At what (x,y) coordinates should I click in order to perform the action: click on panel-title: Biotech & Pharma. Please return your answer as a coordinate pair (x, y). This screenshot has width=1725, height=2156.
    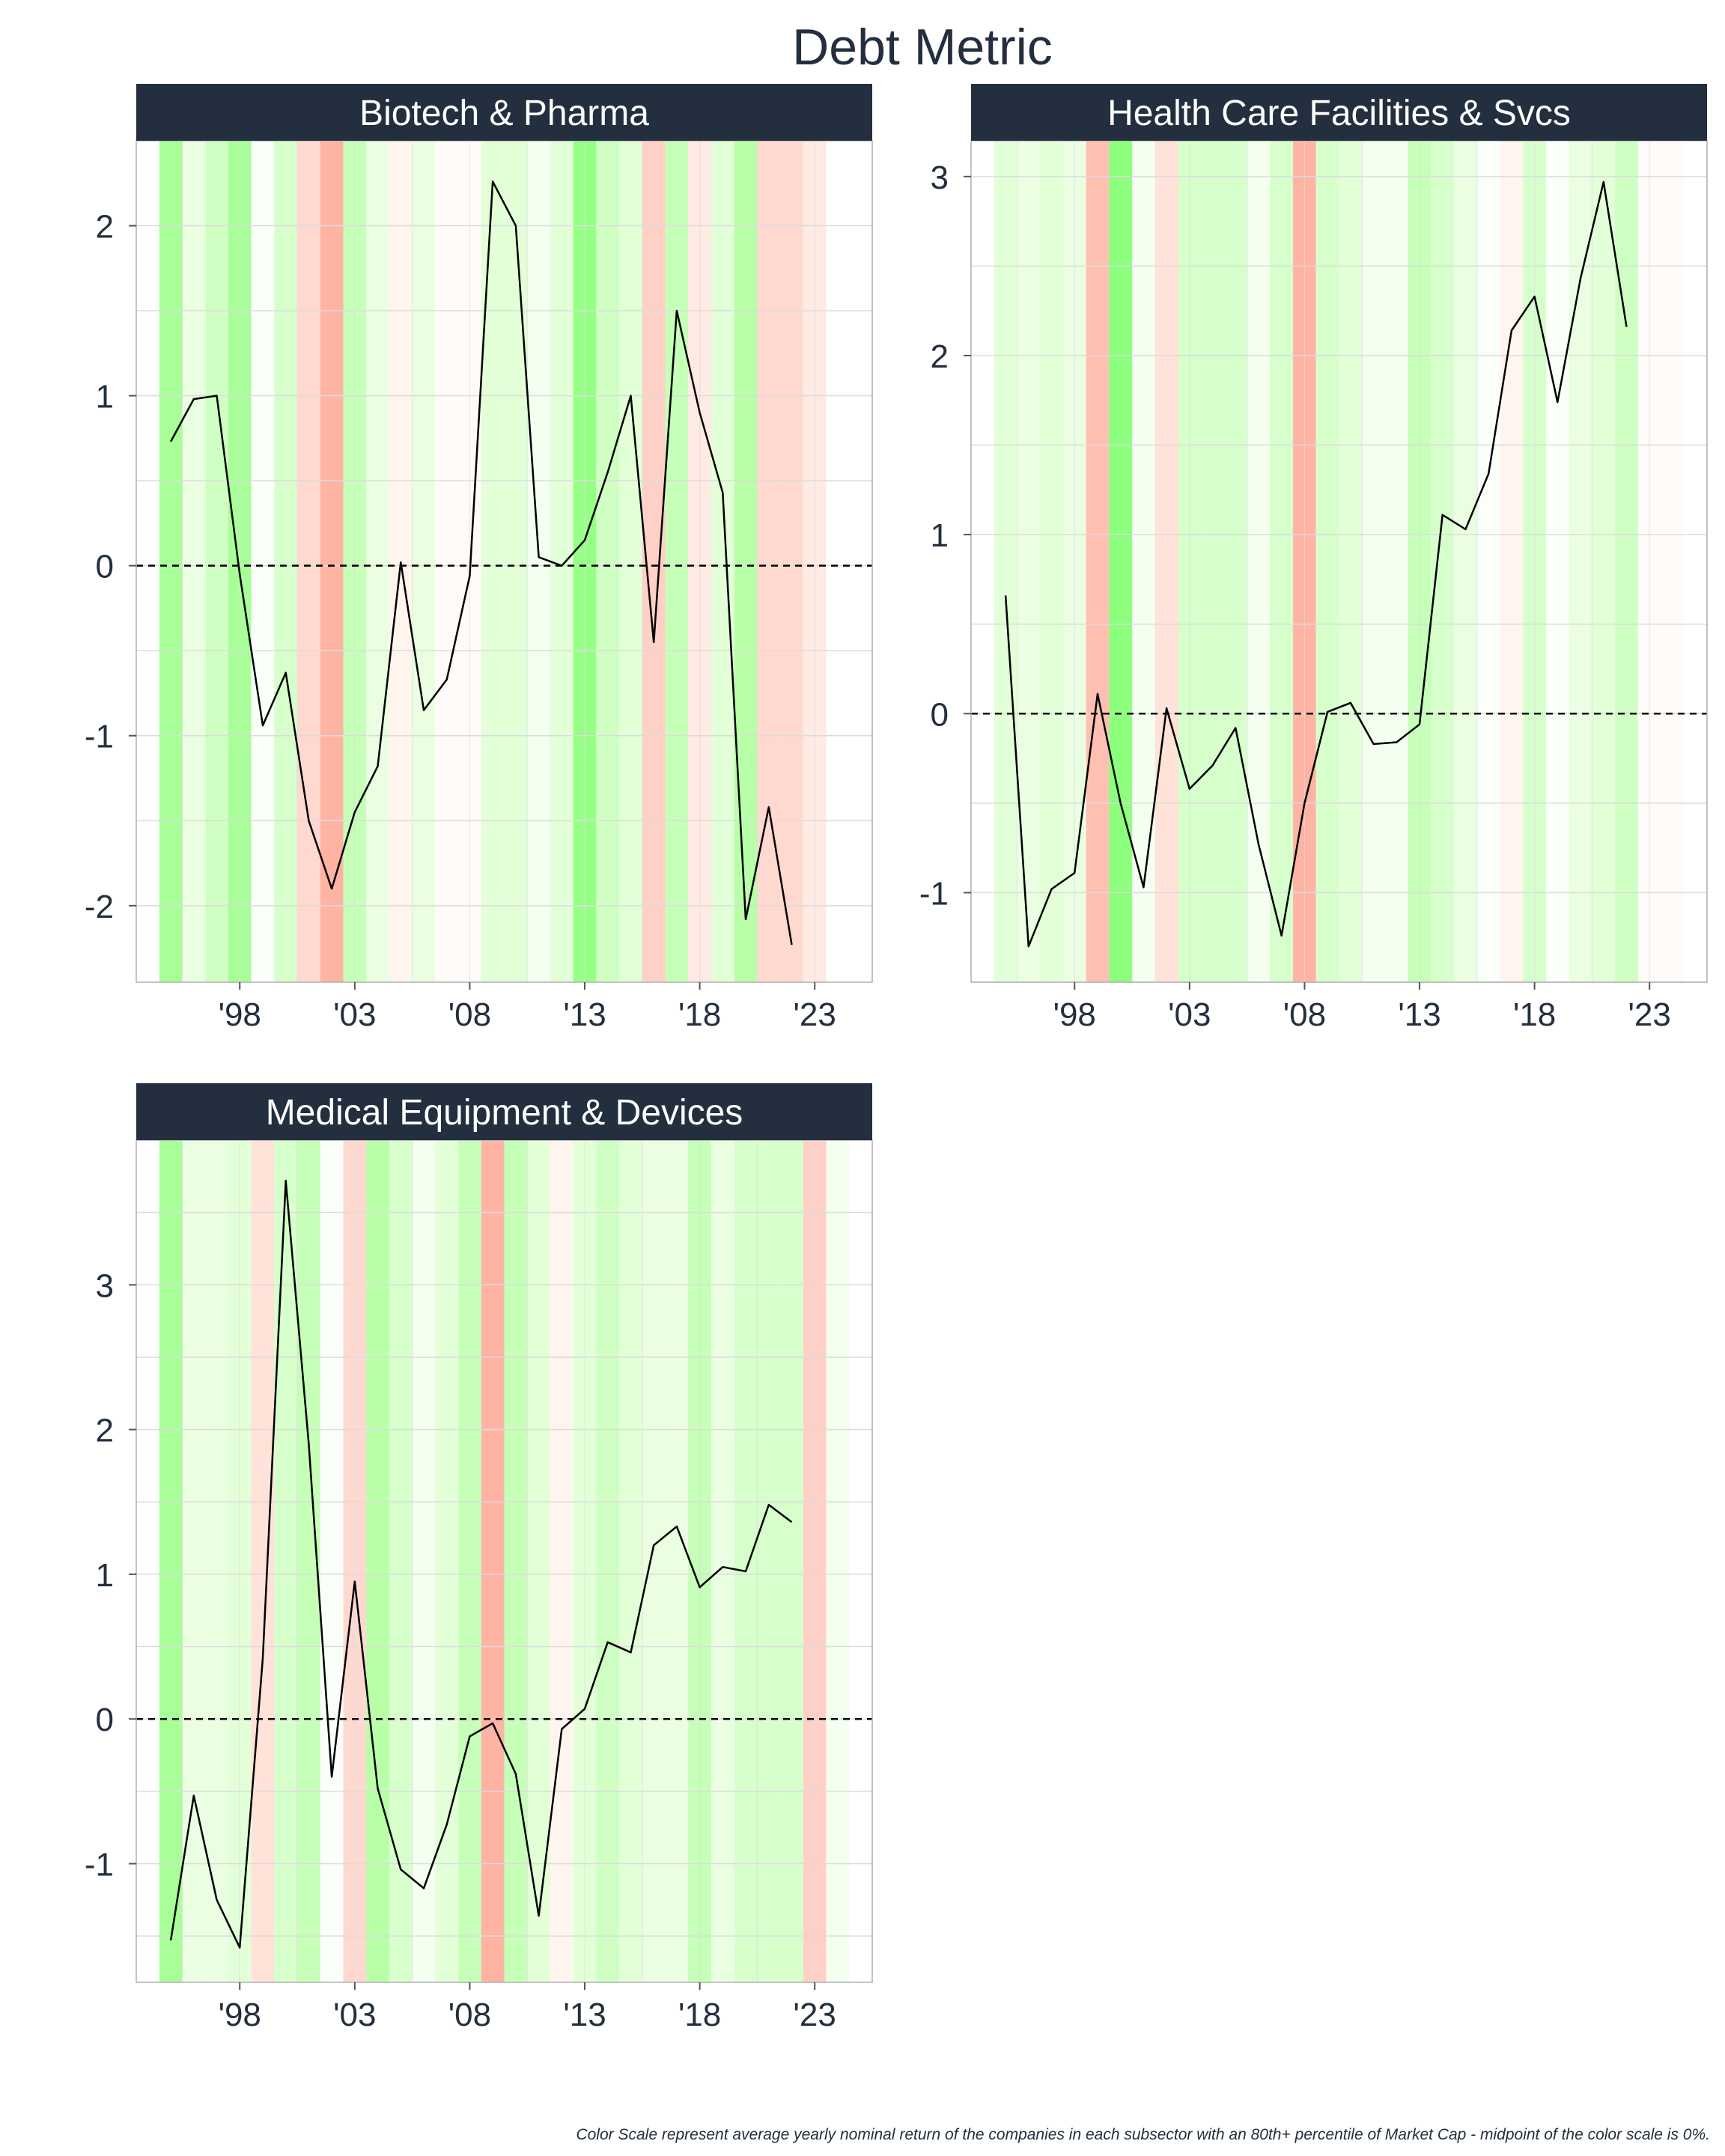
    Looking at the image, I should click on (504, 113).